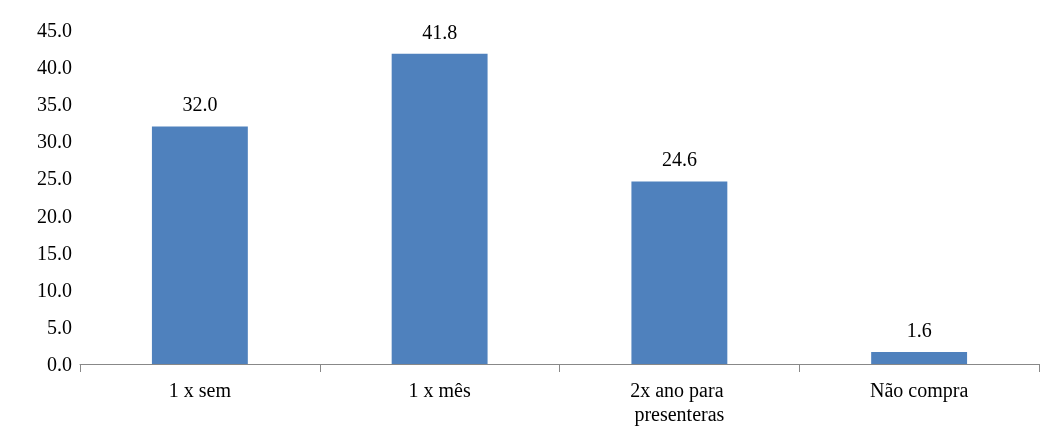  Describe the element at coordinates (440, 31) in the screenshot. I see `data-label: 41.8` at that location.